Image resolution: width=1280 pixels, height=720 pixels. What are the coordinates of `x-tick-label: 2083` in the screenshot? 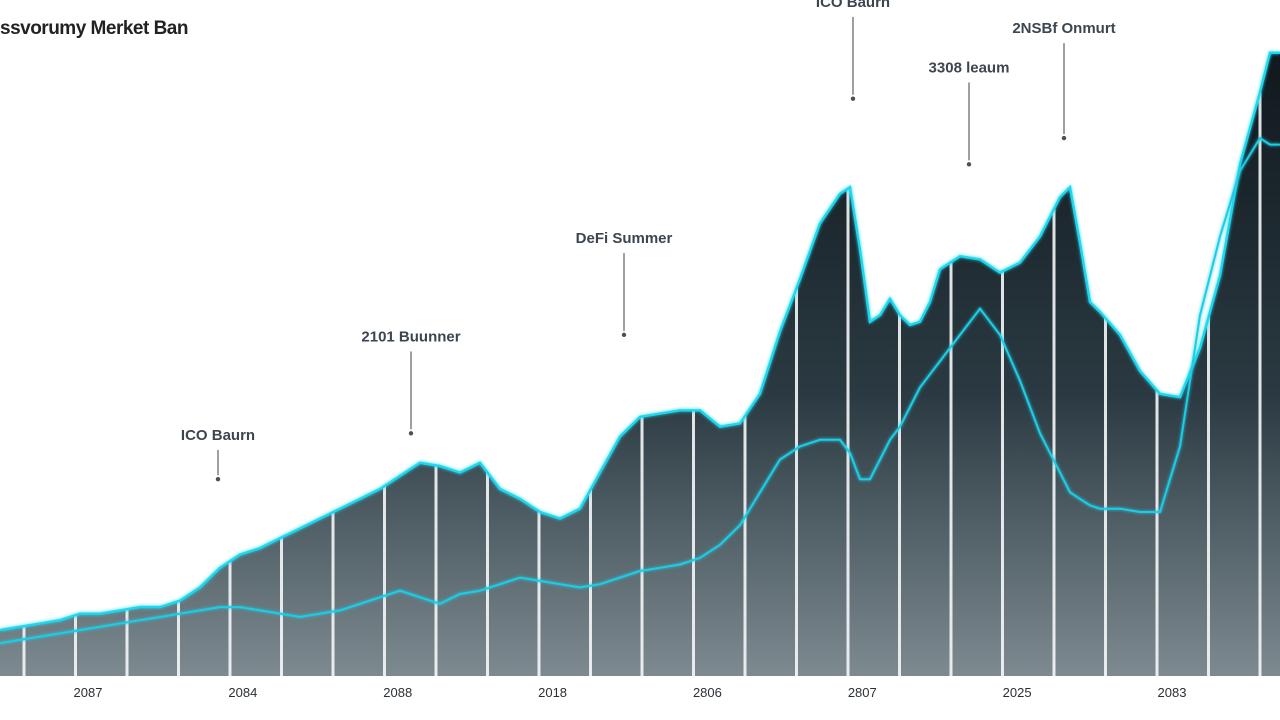 It's located at (1172, 692).